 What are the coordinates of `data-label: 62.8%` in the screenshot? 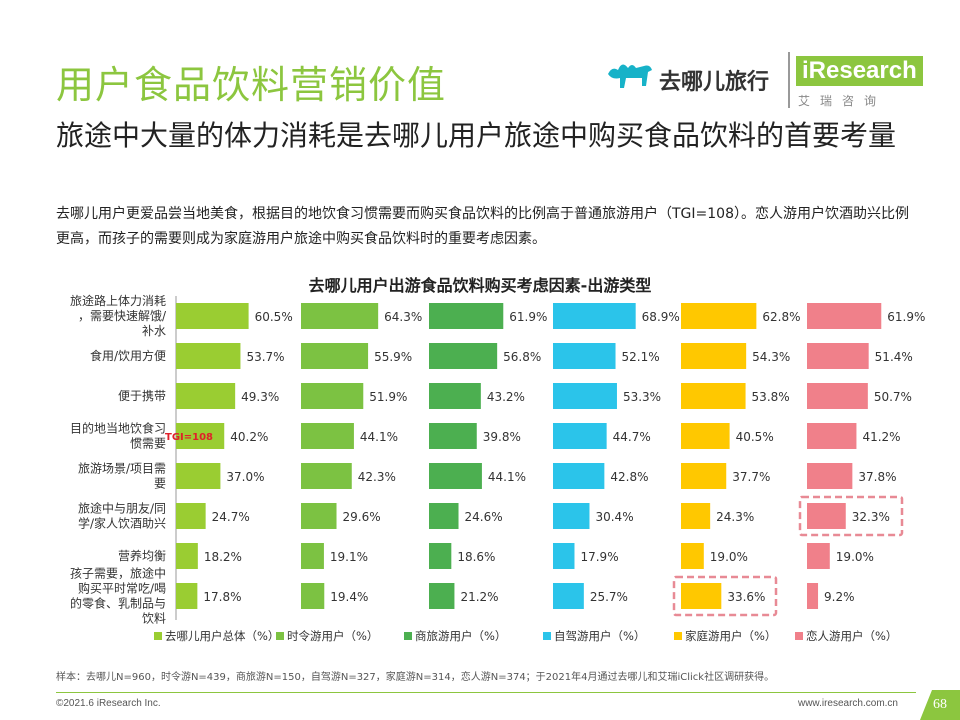 It's located at (781, 317).